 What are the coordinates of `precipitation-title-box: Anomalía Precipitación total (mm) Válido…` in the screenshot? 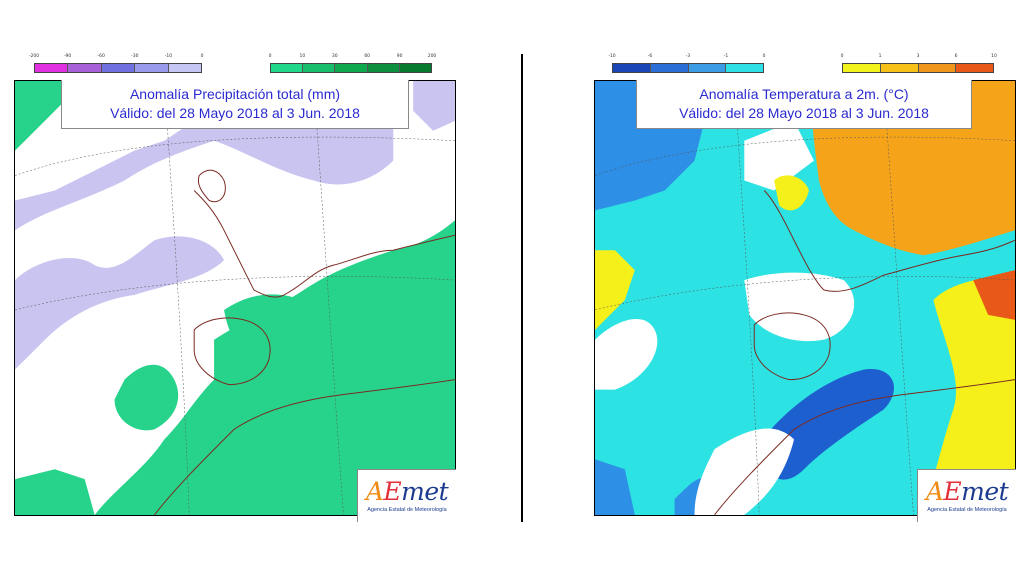 It's located at (235, 104).